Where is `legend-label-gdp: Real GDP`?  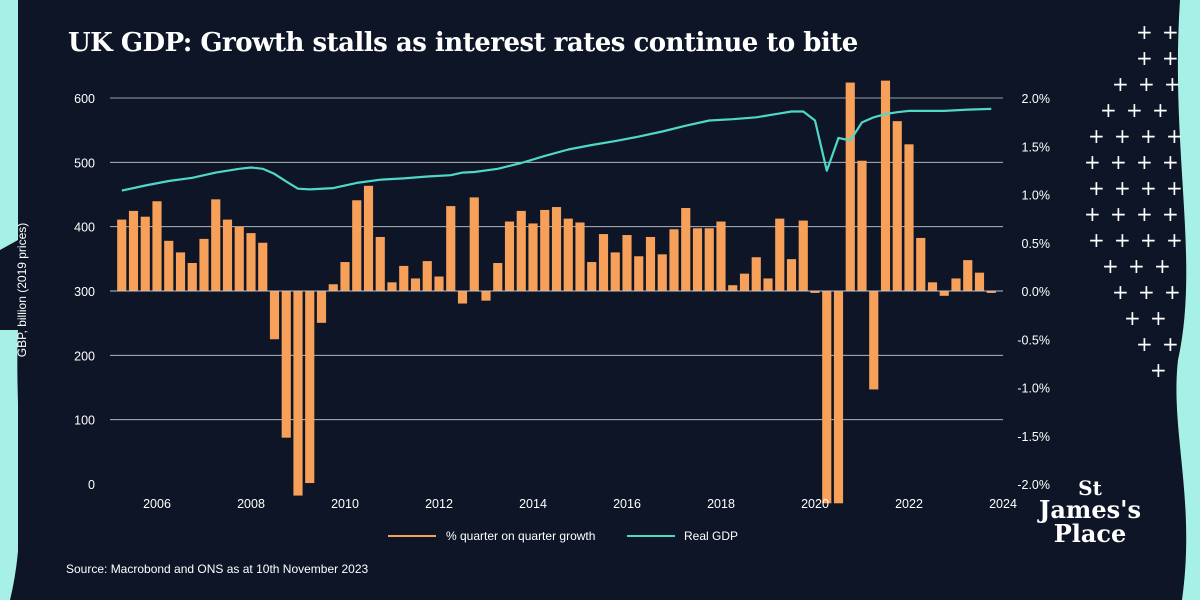
legend-label-gdp: Real GDP is located at coordinates (711, 536).